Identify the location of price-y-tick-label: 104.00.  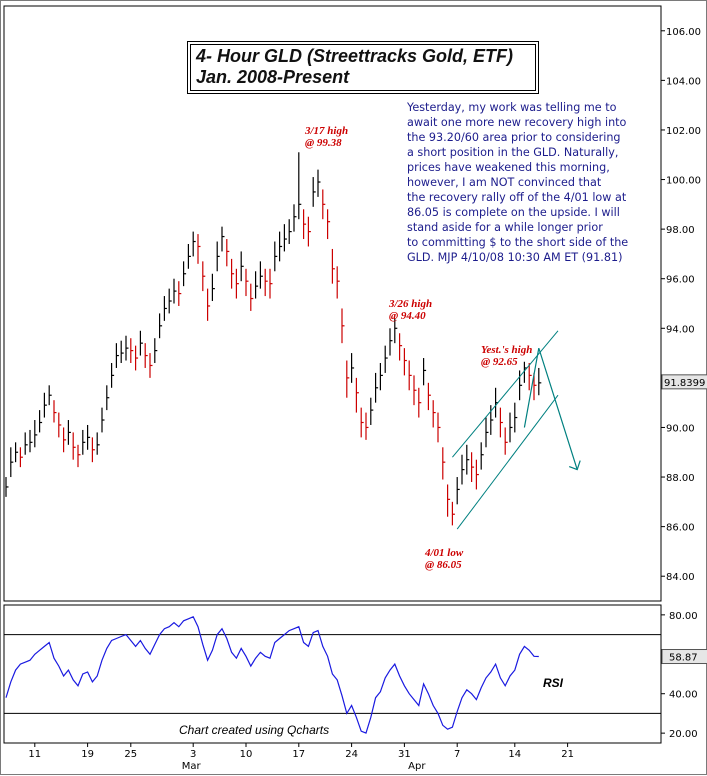
(683, 81).